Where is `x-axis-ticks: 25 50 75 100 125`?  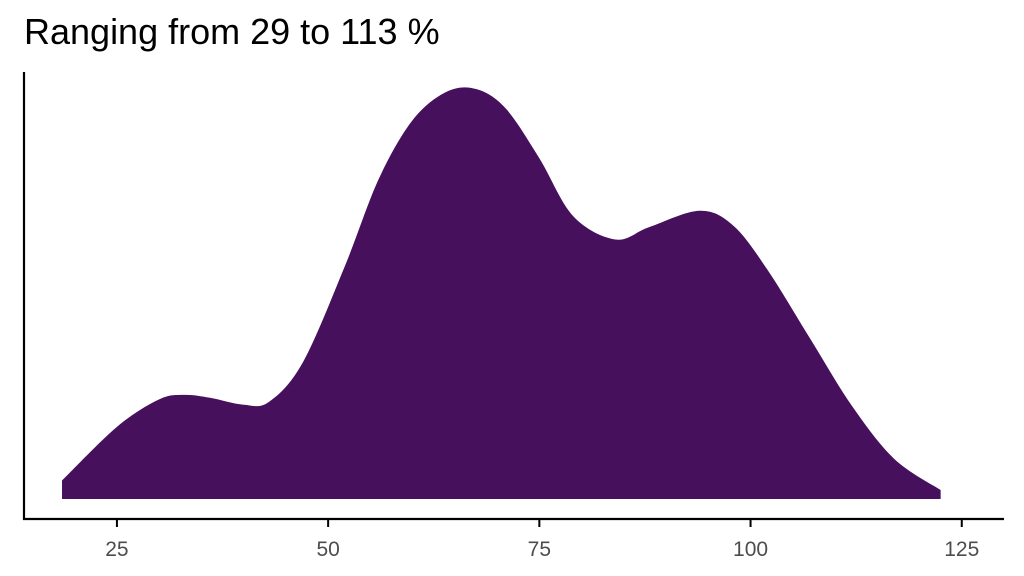
x-axis-ticks: 25 50 75 100 125 is located at coordinates (542, 540).